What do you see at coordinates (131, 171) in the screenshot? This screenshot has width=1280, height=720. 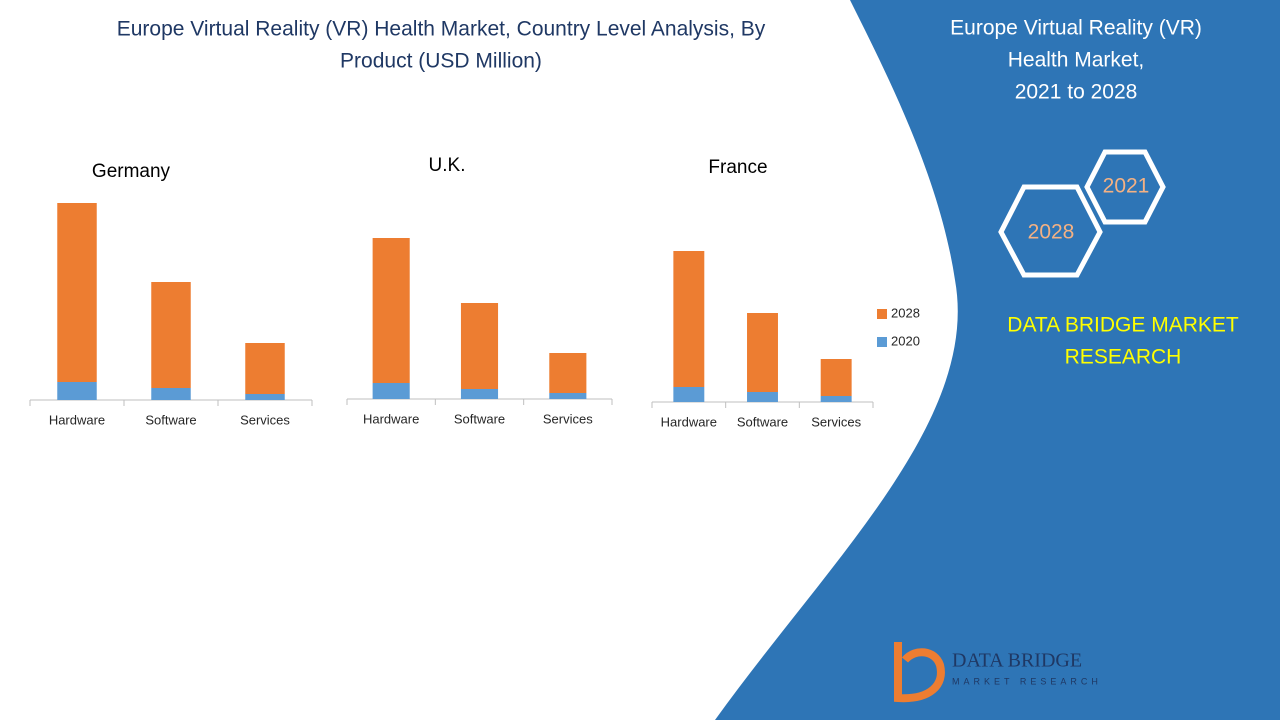 I see `chart-title: Germany` at bounding box center [131, 171].